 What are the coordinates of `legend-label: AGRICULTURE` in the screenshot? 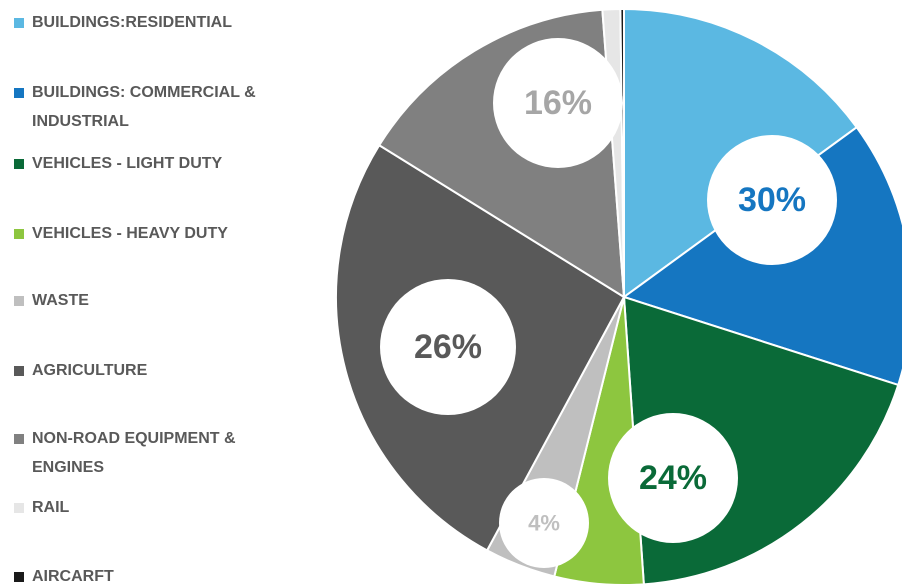 It's located at (90, 370).